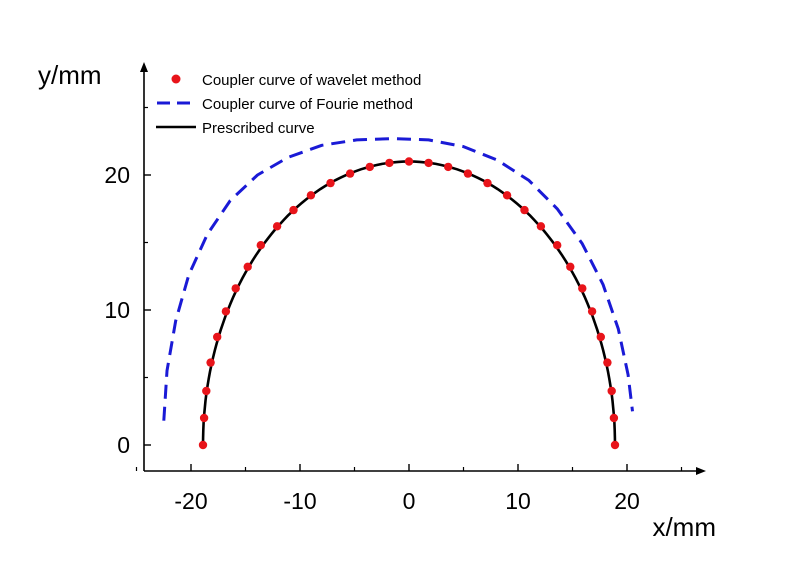  I want to click on y-axis-title: y/mm, so click(70, 75).